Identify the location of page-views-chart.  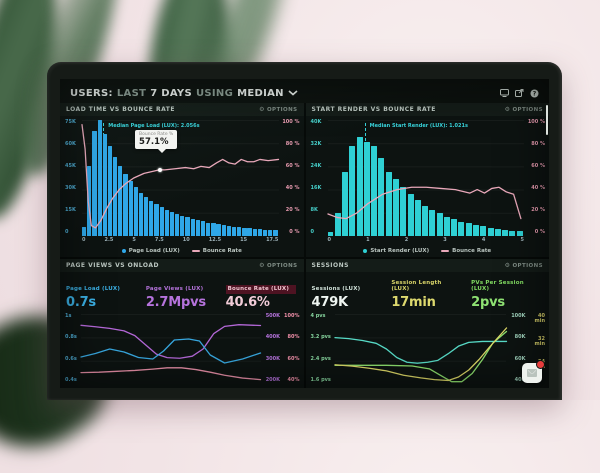
(171, 349).